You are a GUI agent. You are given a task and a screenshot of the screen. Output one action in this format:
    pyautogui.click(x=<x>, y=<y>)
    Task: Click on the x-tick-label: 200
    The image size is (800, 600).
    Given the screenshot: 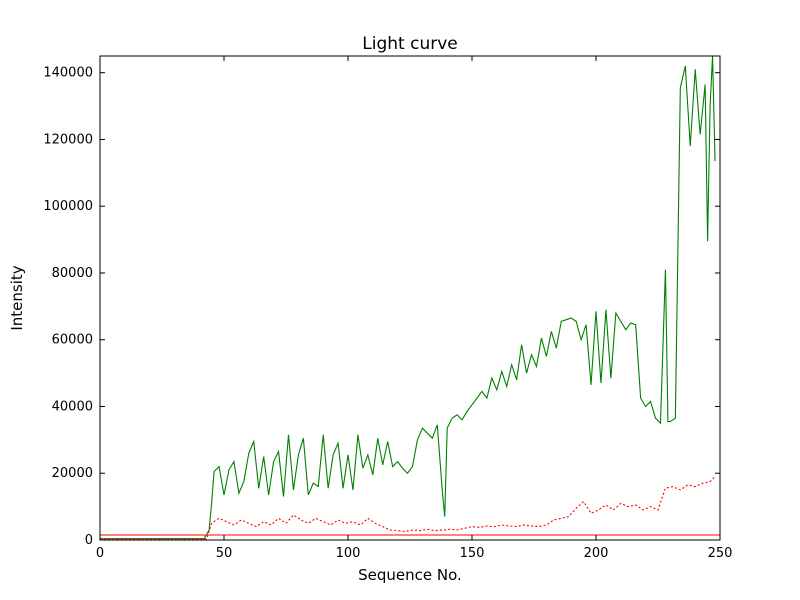 What is the action you would take?
    pyautogui.click(x=596, y=553)
    